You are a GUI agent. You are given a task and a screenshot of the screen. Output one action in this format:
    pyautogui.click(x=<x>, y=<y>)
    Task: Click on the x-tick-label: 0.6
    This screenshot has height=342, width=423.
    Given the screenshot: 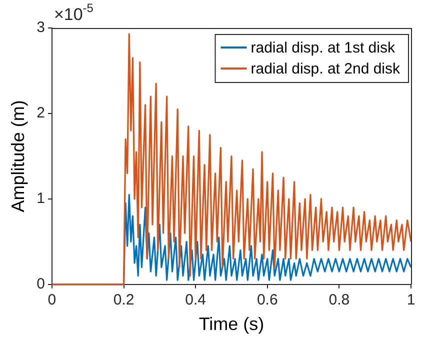 What is the action you would take?
    pyautogui.click(x=267, y=300)
    